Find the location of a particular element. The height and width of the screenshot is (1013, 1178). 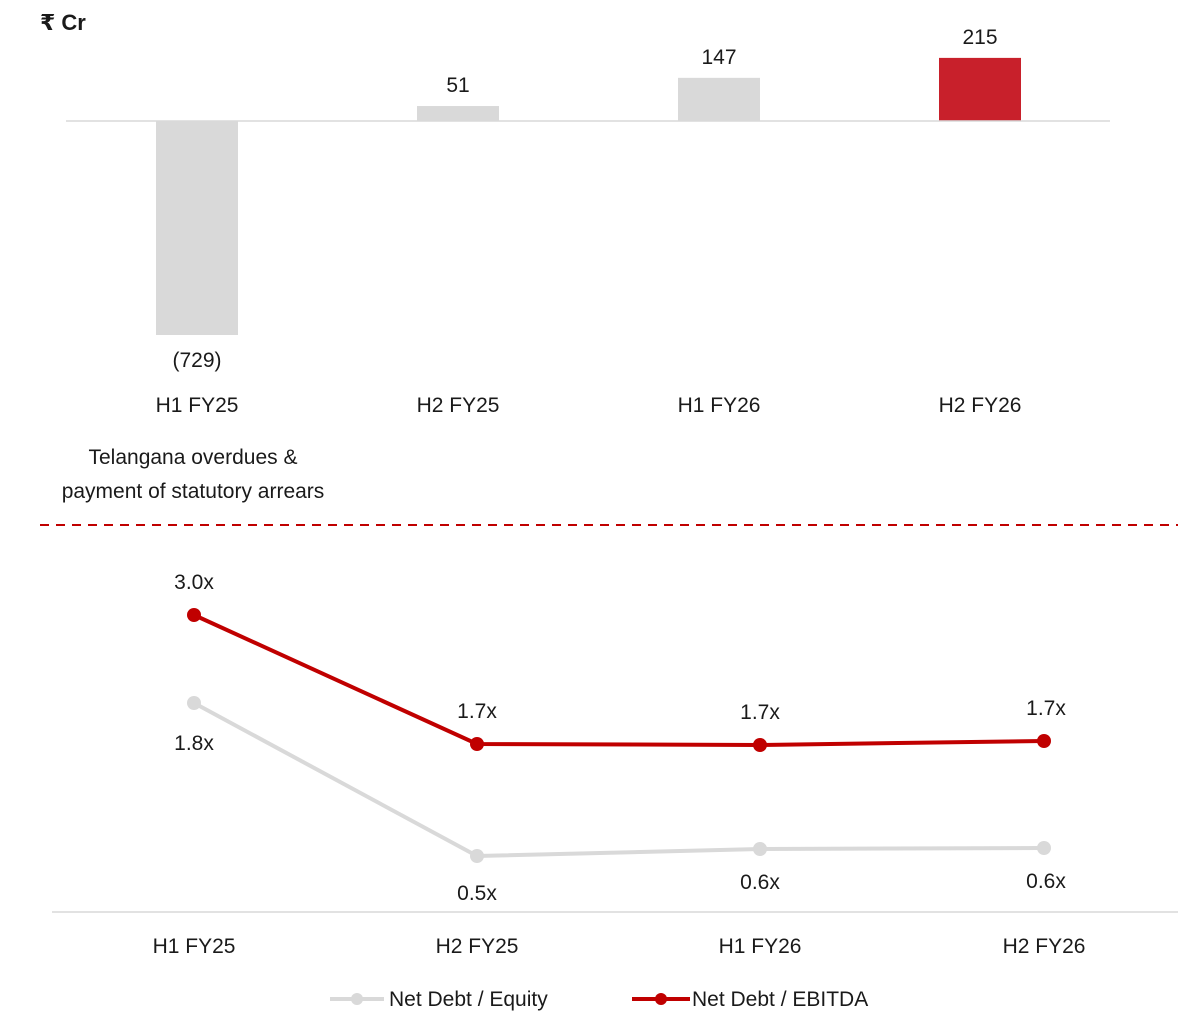

bar-value-label: (729) is located at coordinates (196, 360).